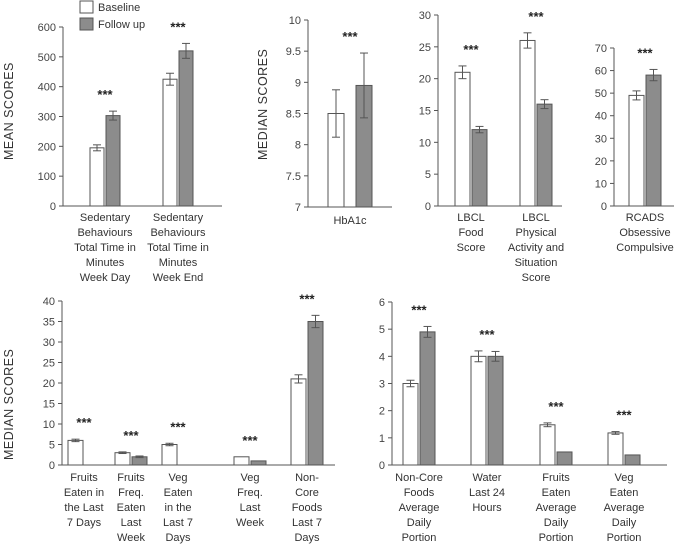 This screenshot has height=552, width=685. What do you see at coordinates (293, 52) in the screenshot?
I see `p2-tick-label: 9.5` at bounding box center [293, 52].